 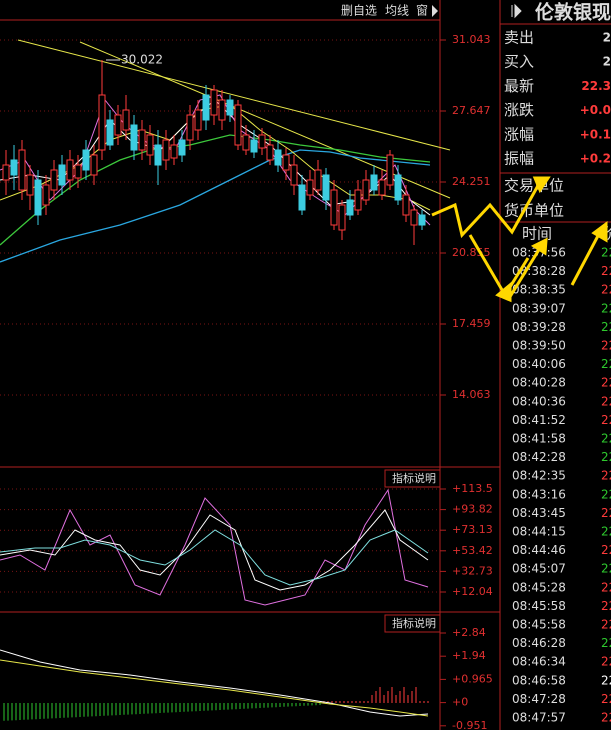 What do you see at coordinates (215, 190) in the screenshot?
I see `ma-line` at bounding box center [215, 190].